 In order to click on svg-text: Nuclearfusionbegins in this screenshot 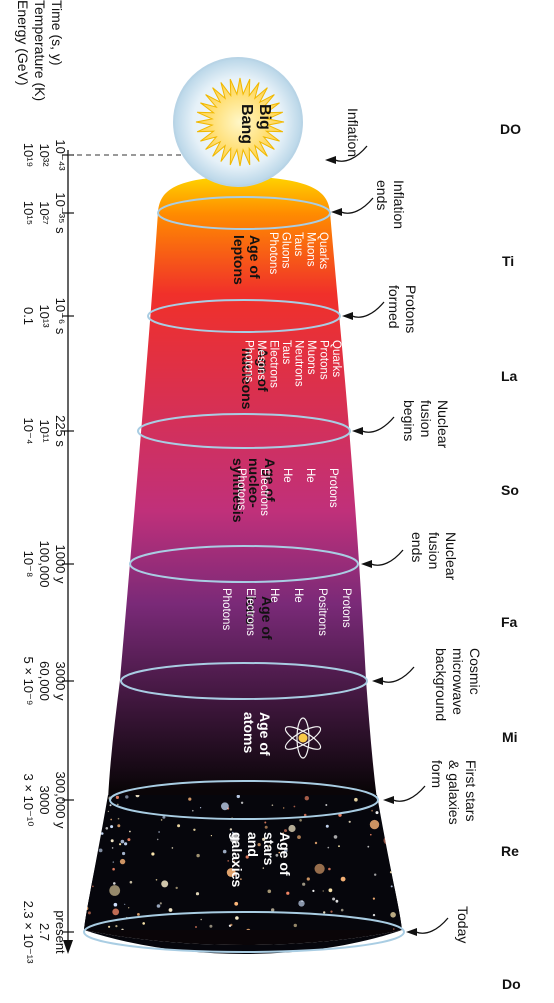, I will do `click(426, 424)`.